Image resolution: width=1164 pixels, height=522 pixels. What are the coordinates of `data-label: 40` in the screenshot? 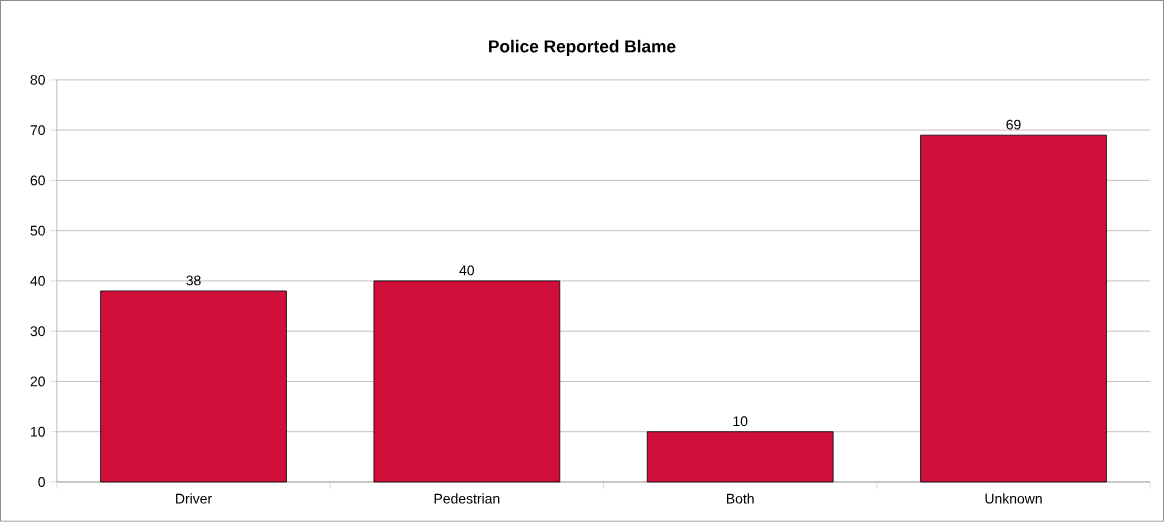 It's located at (467, 270).